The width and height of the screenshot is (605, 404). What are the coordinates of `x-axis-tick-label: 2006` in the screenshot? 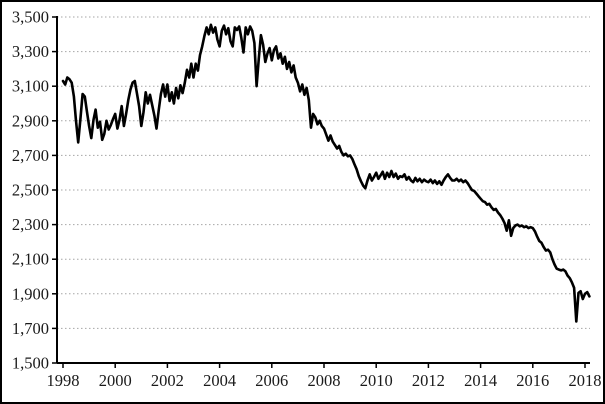 It's located at (271, 380).